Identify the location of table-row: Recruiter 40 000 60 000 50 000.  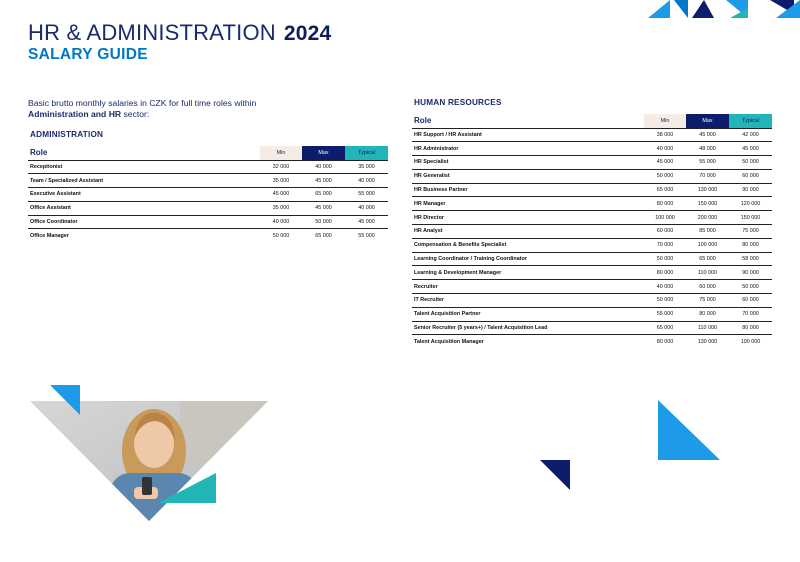
(592, 286).